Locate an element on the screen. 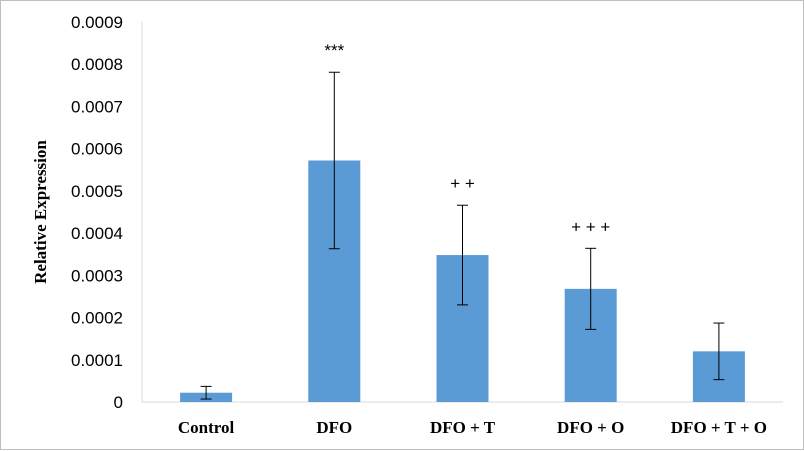  y-tick-label: 0.0006 is located at coordinates (97, 149).